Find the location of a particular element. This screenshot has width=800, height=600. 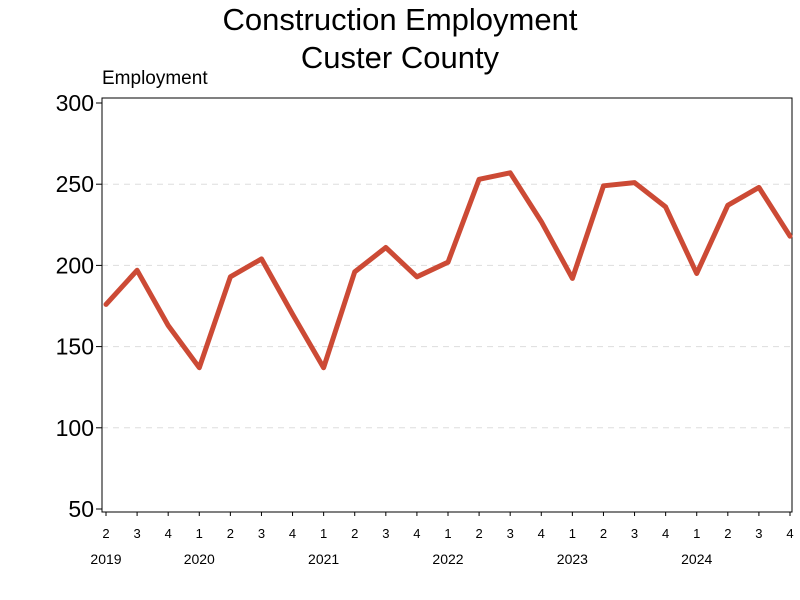

y-tick-label: 150 is located at coordinates (75, 347).